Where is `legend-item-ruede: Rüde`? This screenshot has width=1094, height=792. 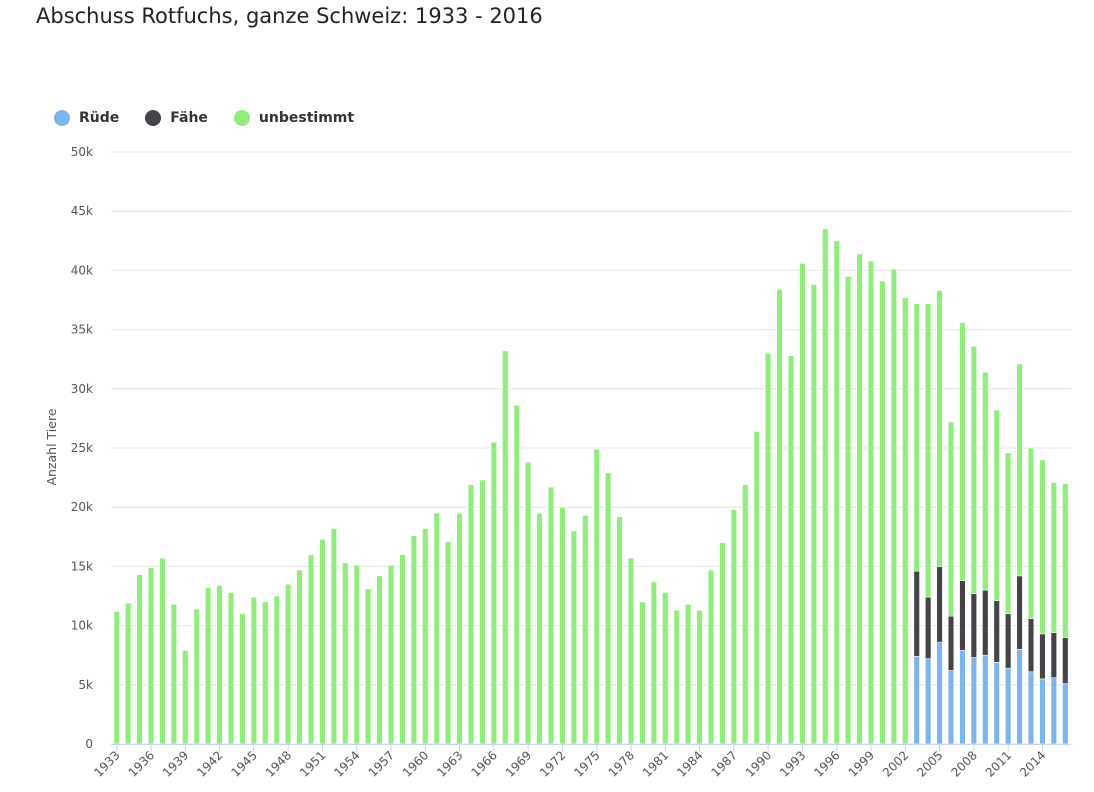
legend-item-ruede: Rüde is located at coordinates (86, 118).